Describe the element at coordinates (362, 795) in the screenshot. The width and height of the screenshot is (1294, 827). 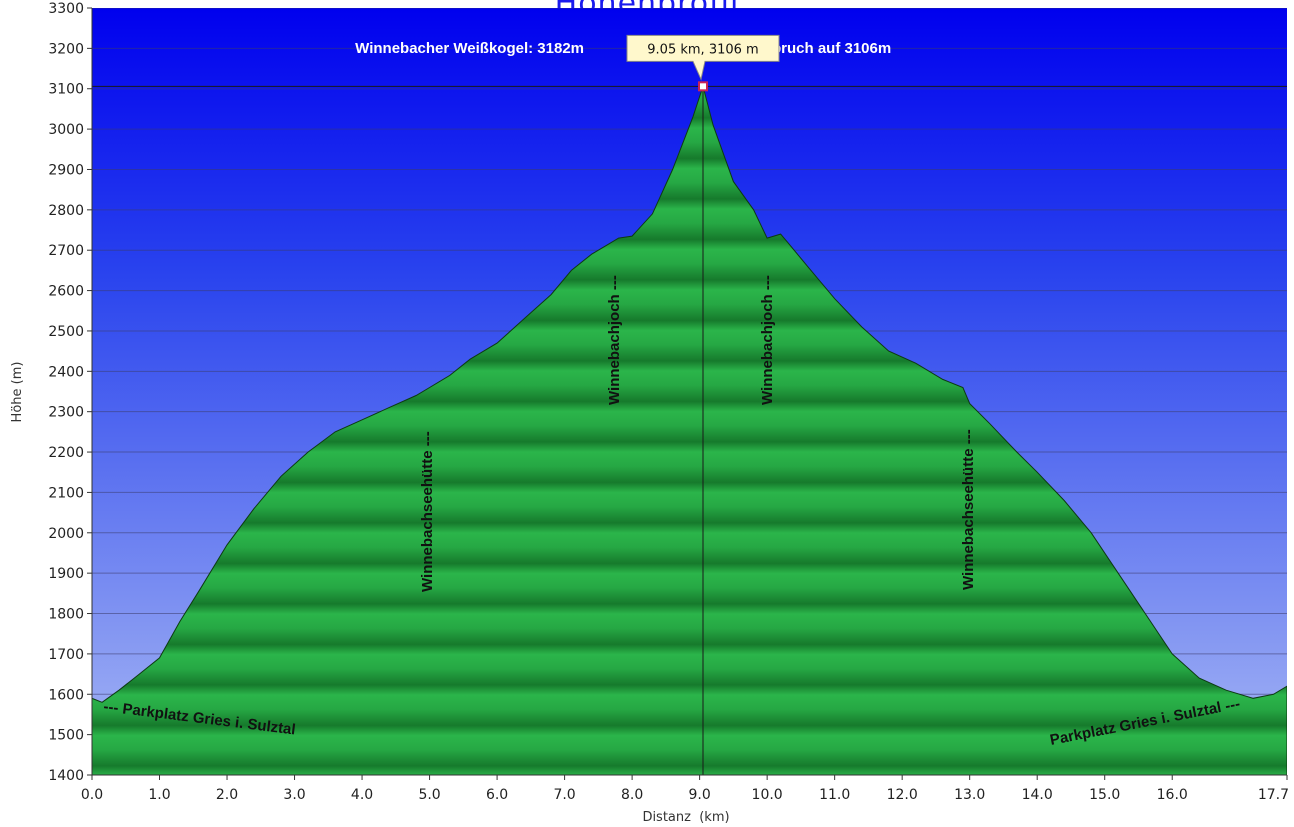
I see `x-tick-label: 4.0` at that location.